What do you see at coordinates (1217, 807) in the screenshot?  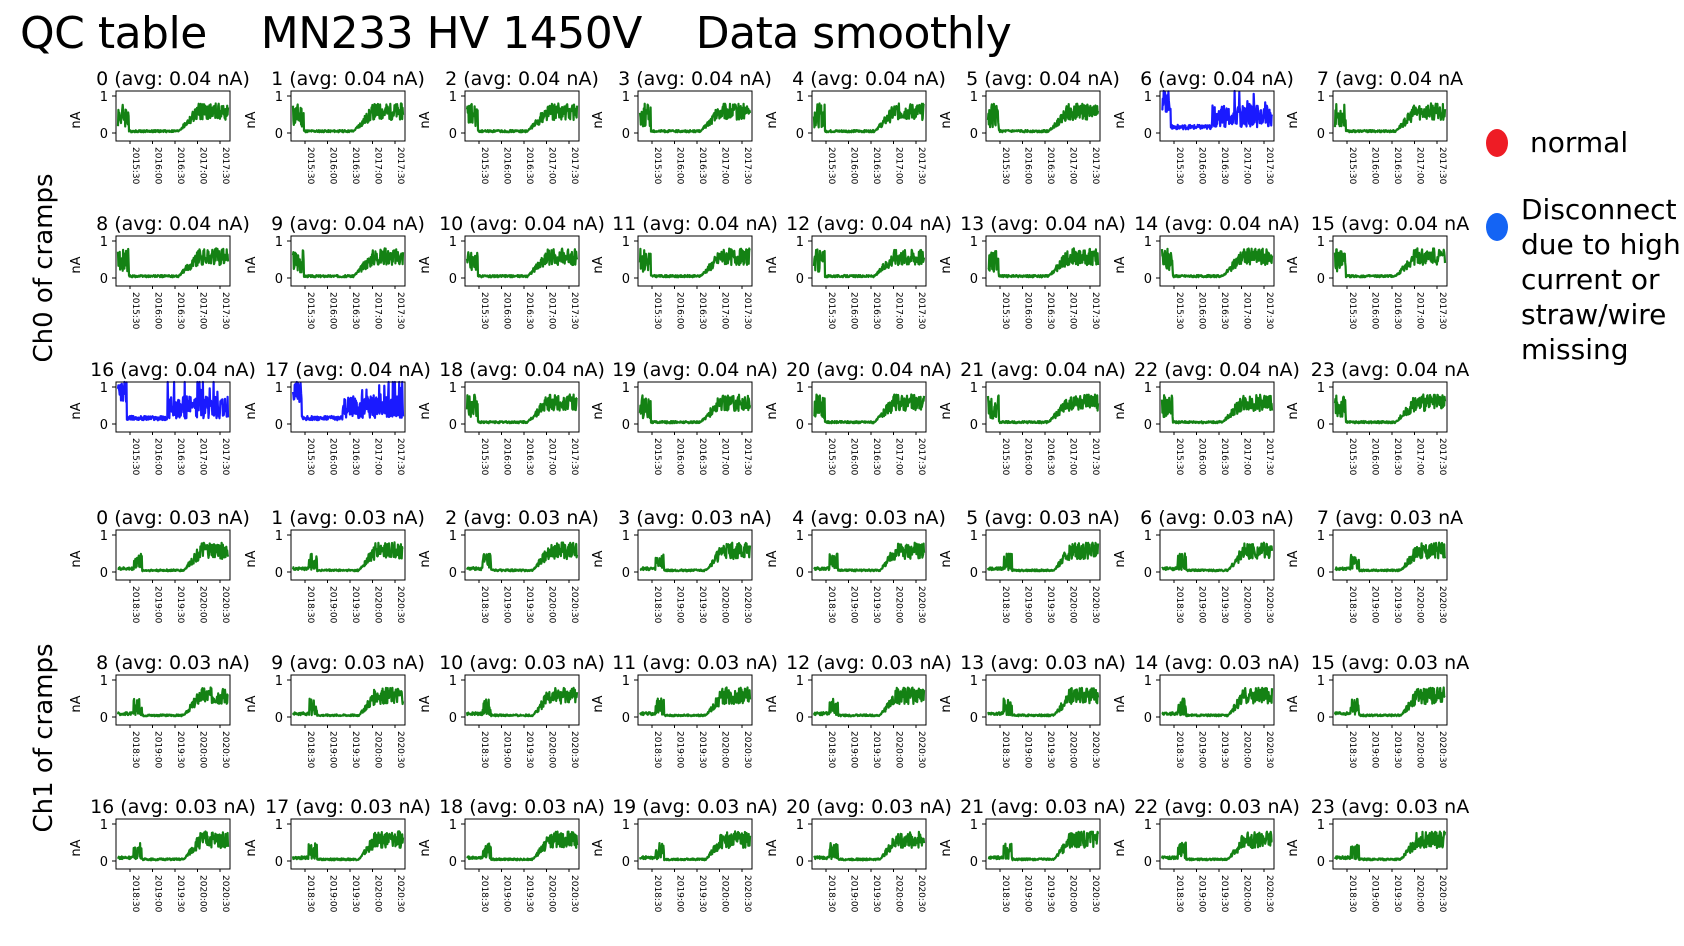 I see `panel-title: 22 (avg: 0.03 nA)` at bounding box center [1217, 807].